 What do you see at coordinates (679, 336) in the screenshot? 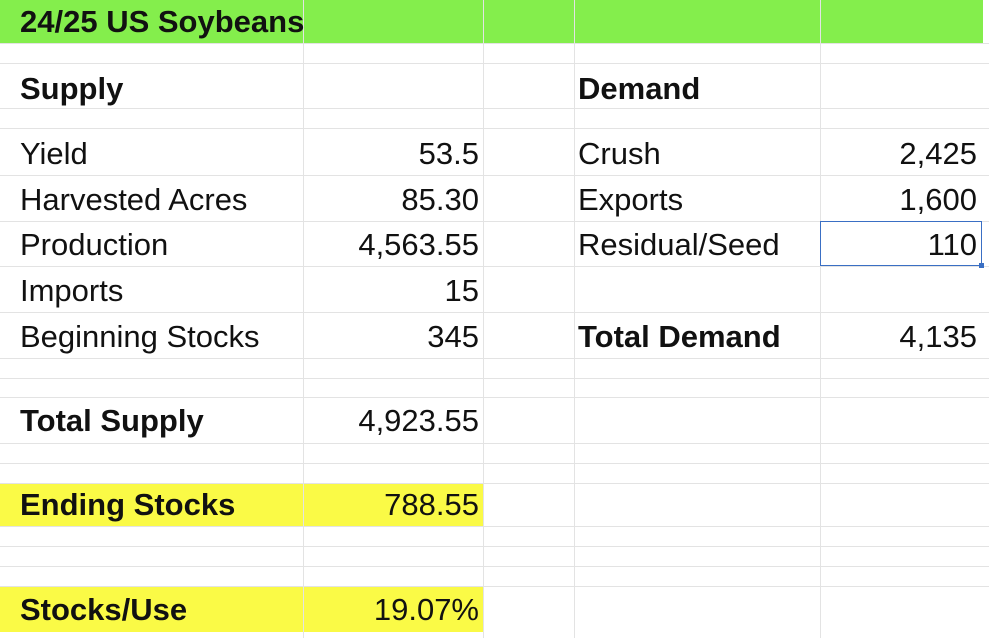
I see `total-demand-label: Total Demand` at bounding box center [679, 336].